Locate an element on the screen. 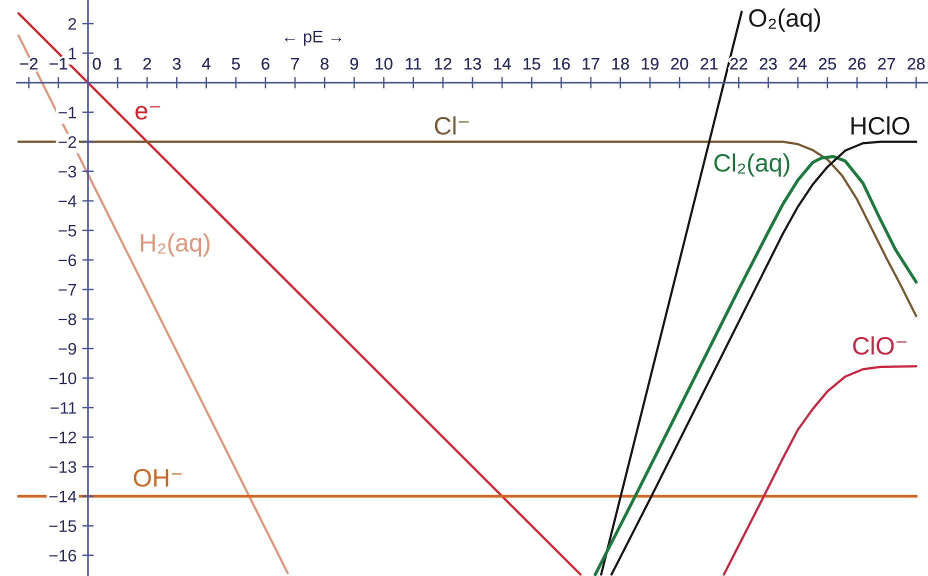  y-tick-label: −1 is located at coordinates (67, 112).